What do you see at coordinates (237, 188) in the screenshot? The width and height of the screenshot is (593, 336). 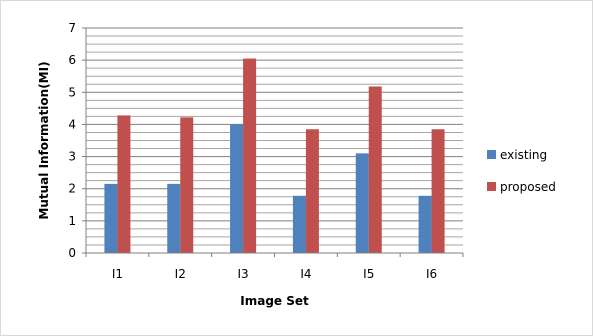 I see `bar-existing-I3` at bounding box center [237, 188].